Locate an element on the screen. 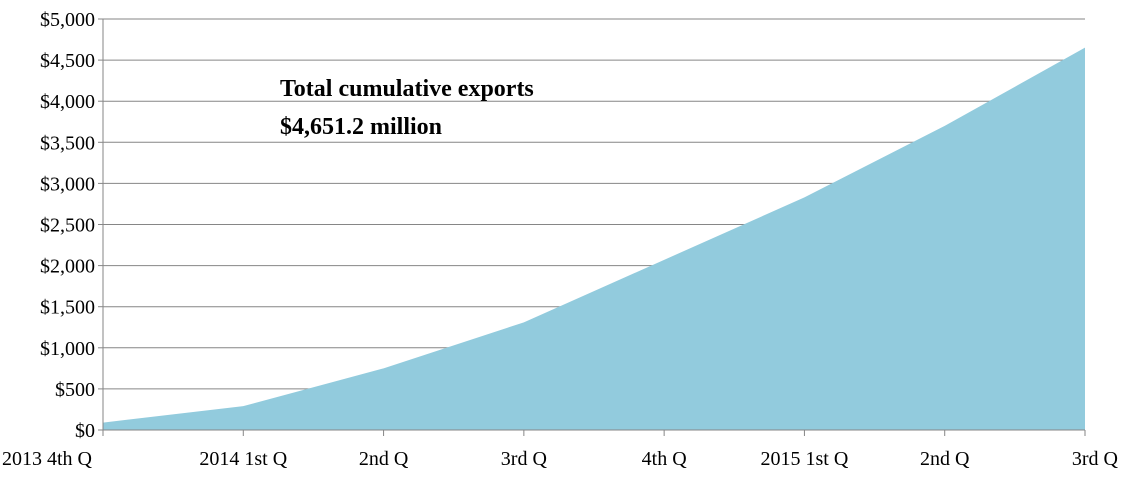 This screenshot has width=1123, height=481. y-tick-label: $4,000 is located at coordinates (67, 102).